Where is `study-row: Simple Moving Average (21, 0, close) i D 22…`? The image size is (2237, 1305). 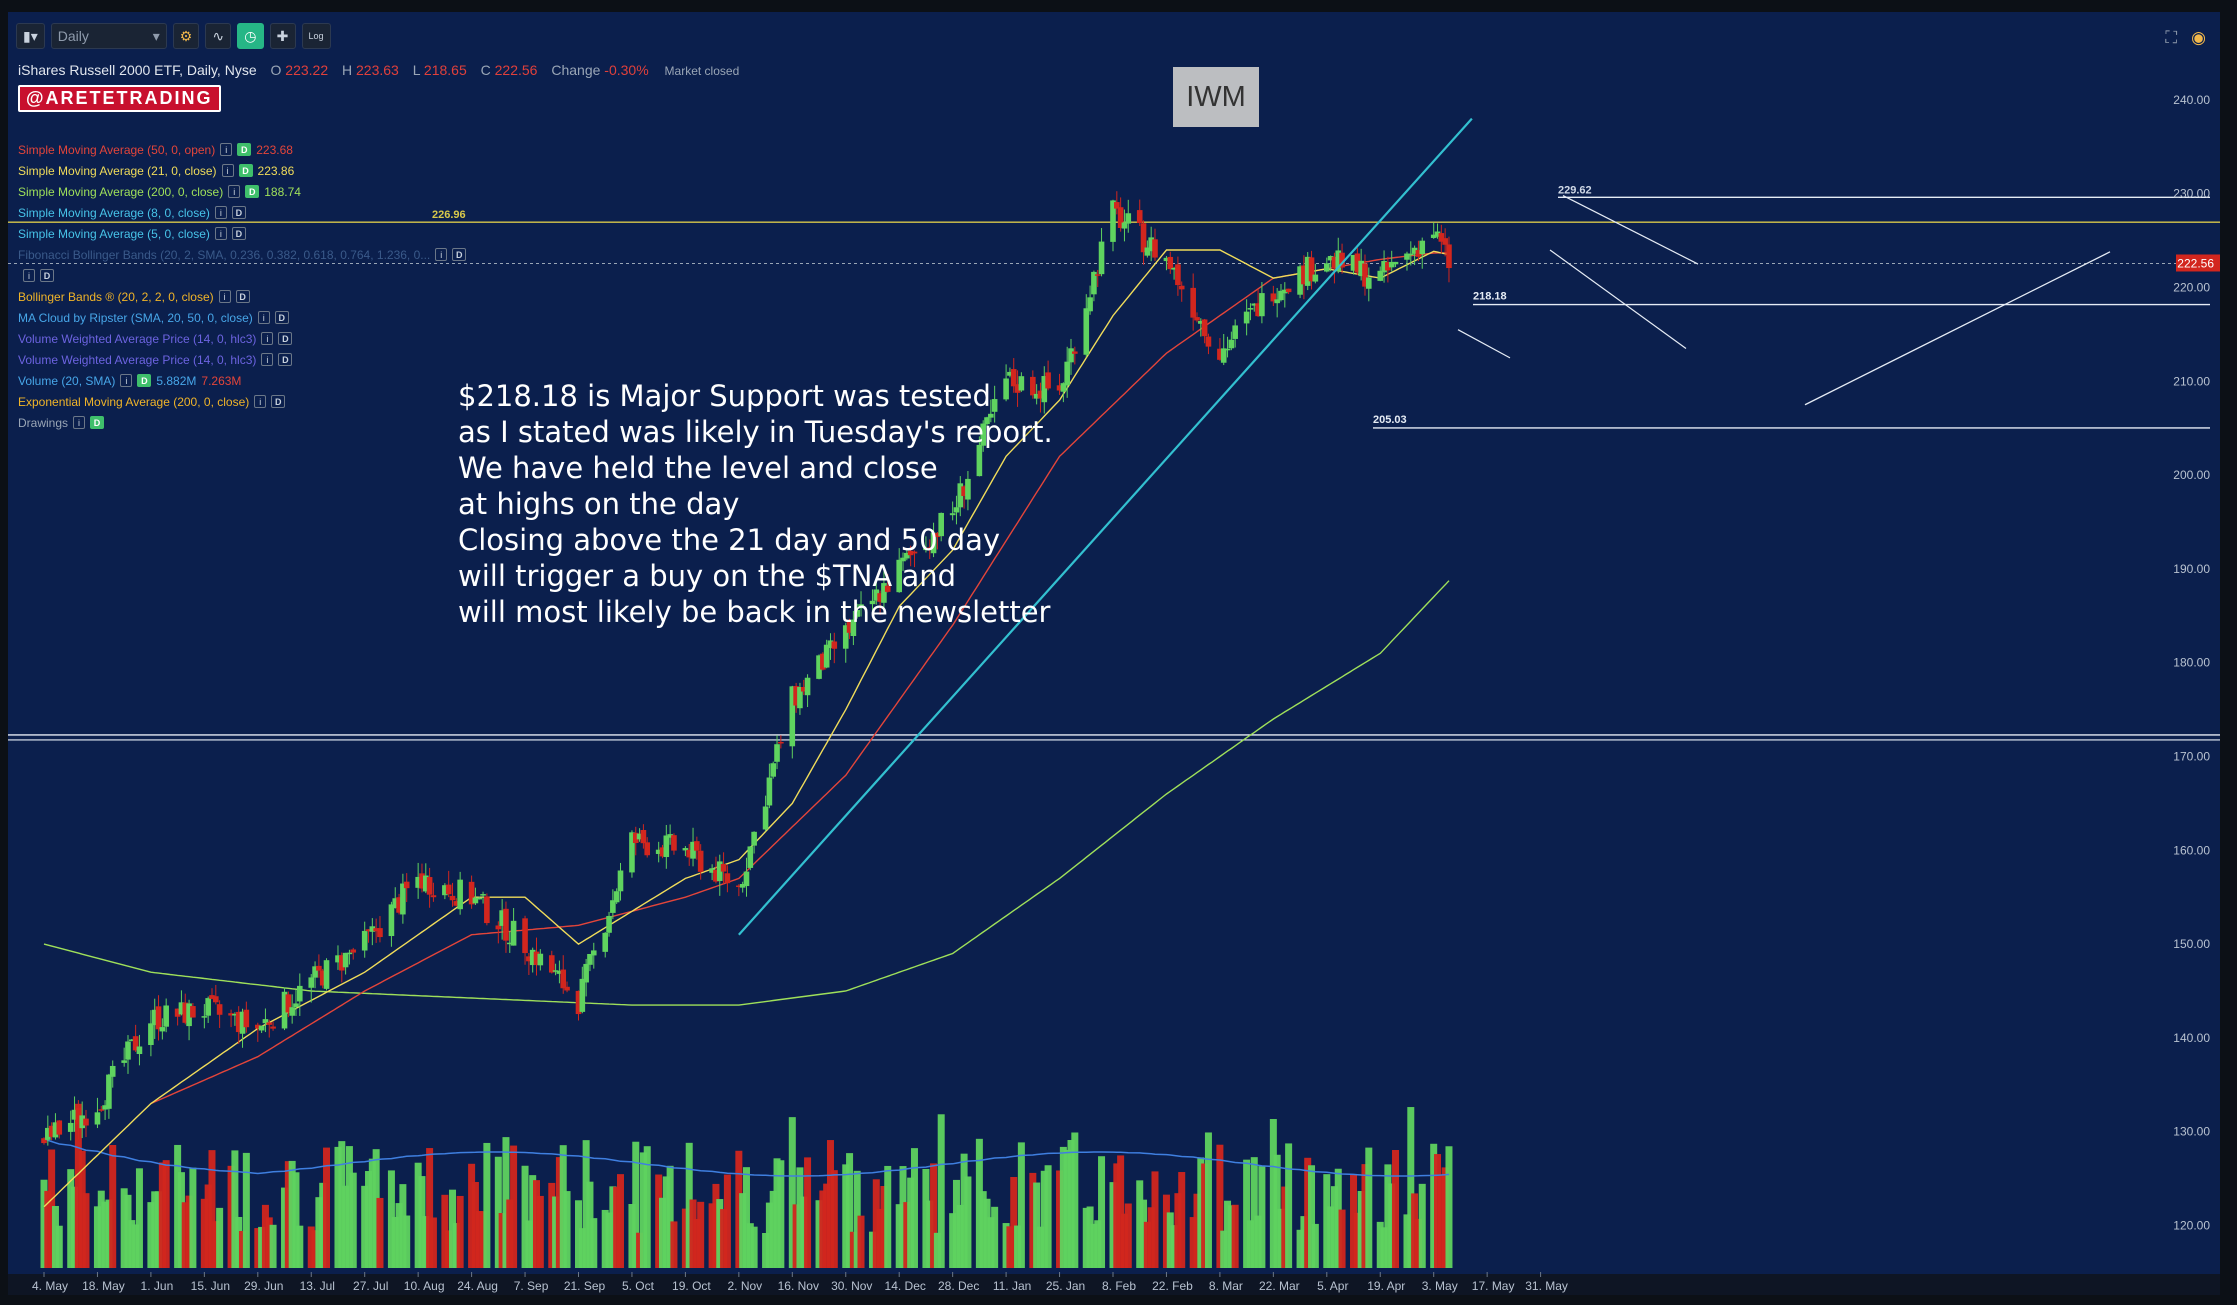
study-row: Simple Moving Average (21, 0, close) i D 22… is located at coordinates (242, 170).